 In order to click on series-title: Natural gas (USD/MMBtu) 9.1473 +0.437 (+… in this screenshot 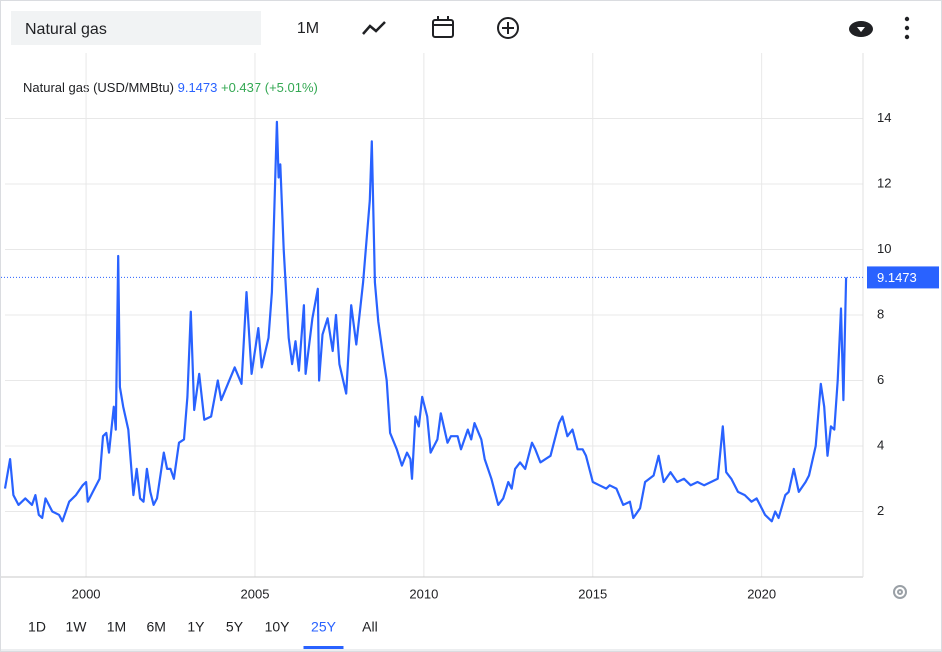, I will do `click(170, 87)`.